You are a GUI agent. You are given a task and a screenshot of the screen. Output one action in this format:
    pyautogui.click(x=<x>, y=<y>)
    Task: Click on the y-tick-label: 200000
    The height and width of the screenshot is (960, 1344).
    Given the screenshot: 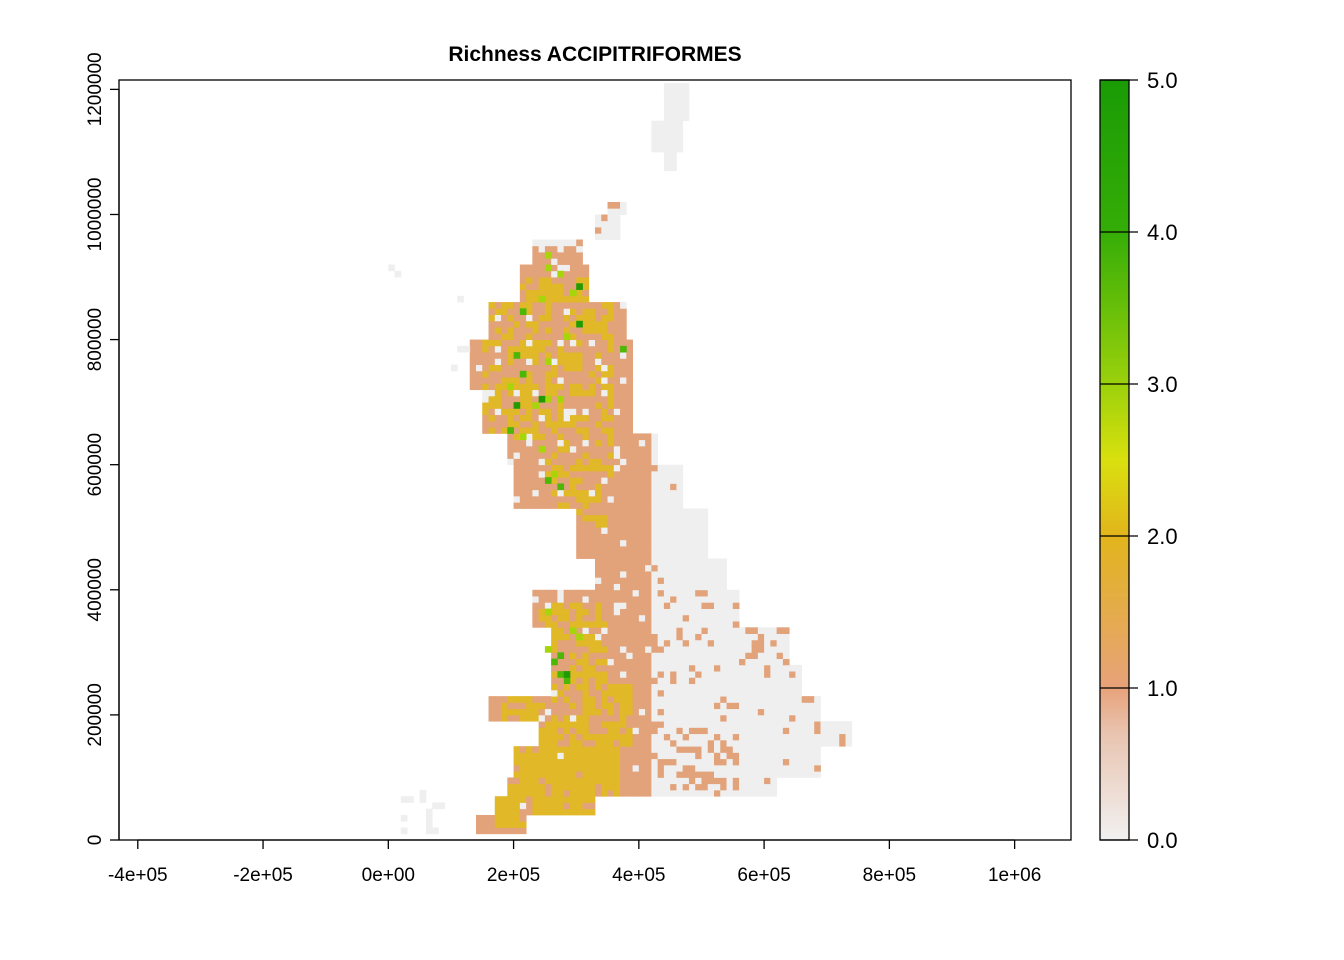 What is the action you would take?
    pyautogui.click(x=95, y=714)
    